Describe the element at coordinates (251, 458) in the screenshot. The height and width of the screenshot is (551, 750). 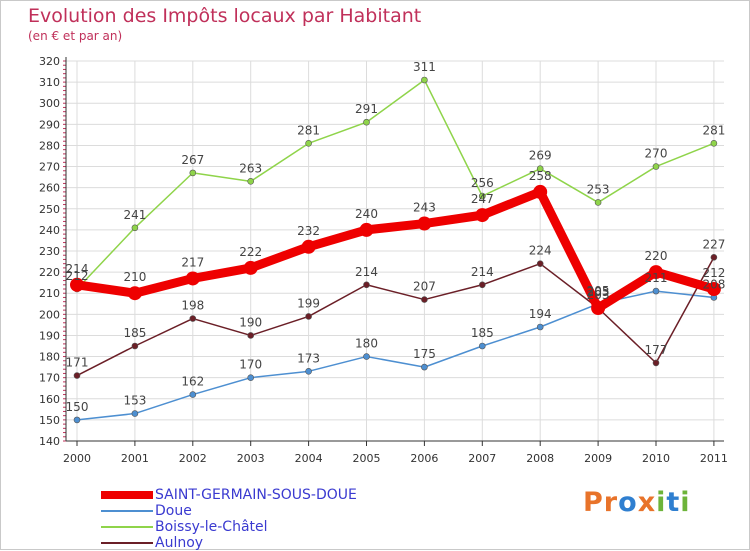
I see `x-tick-label: 2003` at that location.